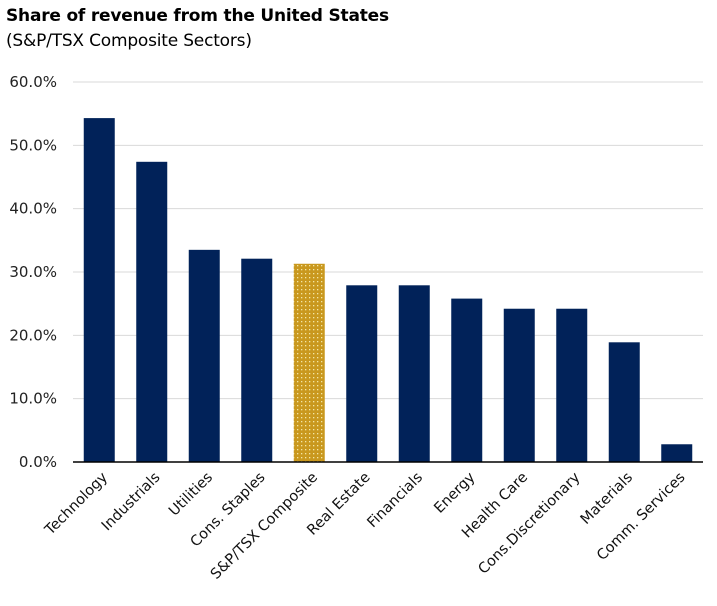 The width and height of the screenshot is (717, 606). What do you see at coordinates (33, 82) in the screenshot?
I see `y-tick-label: 60.0%` at bounding box center [33, 82].